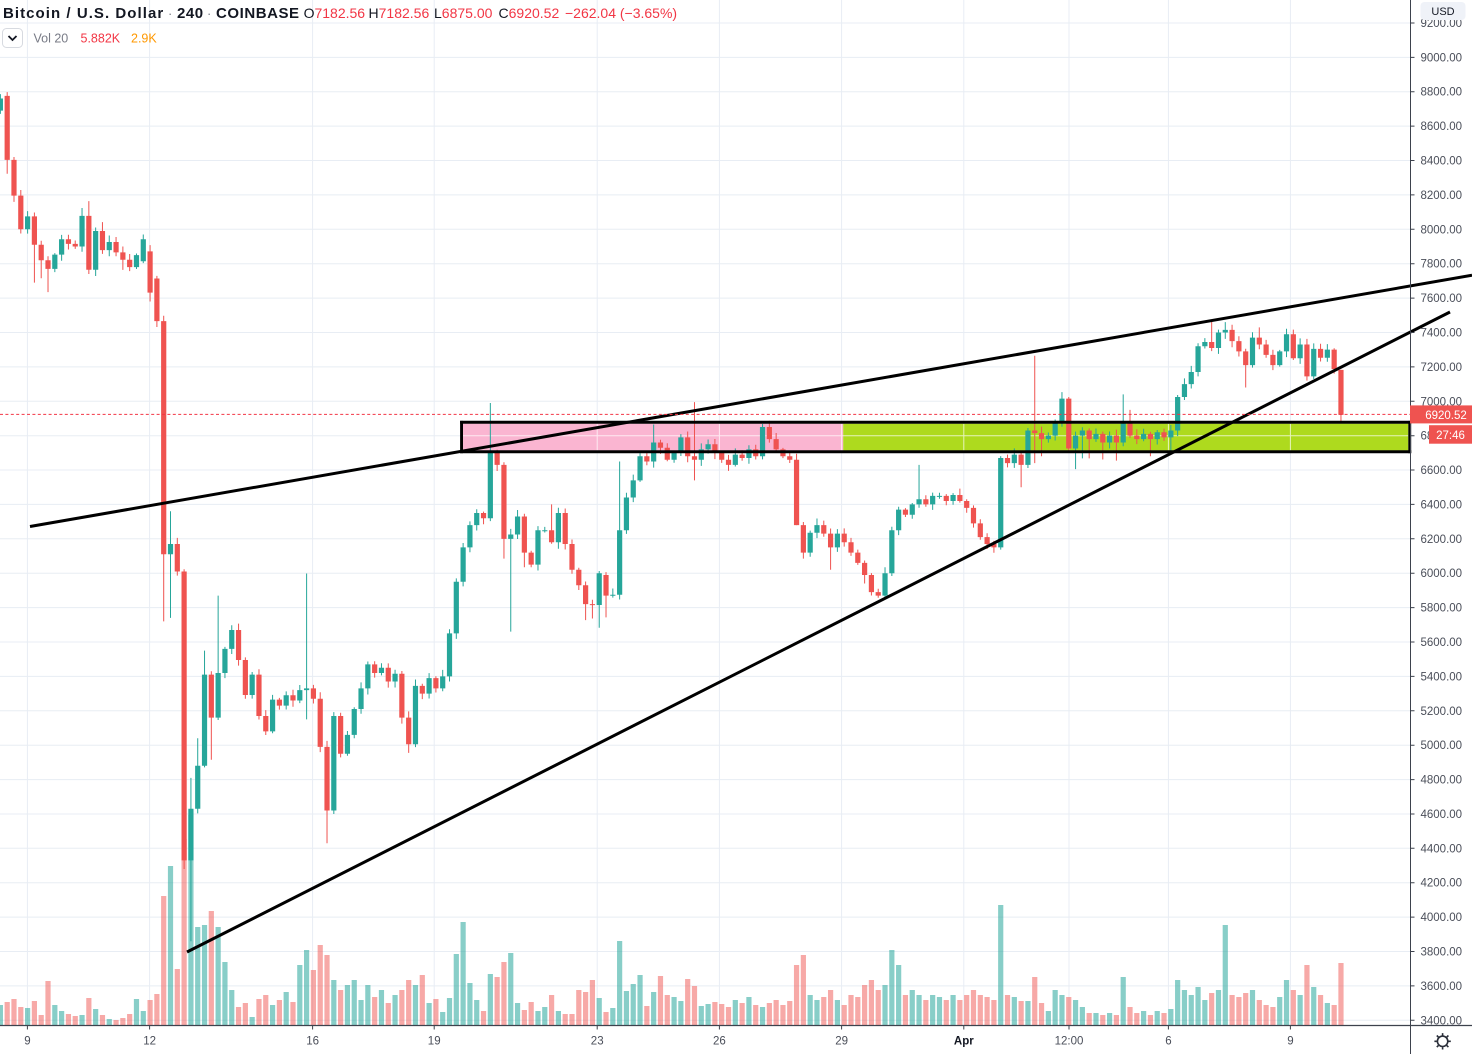 This screenshot has width=1472, height=1054. I want to click on svg-text: 6400.00, so click(1442, 505).